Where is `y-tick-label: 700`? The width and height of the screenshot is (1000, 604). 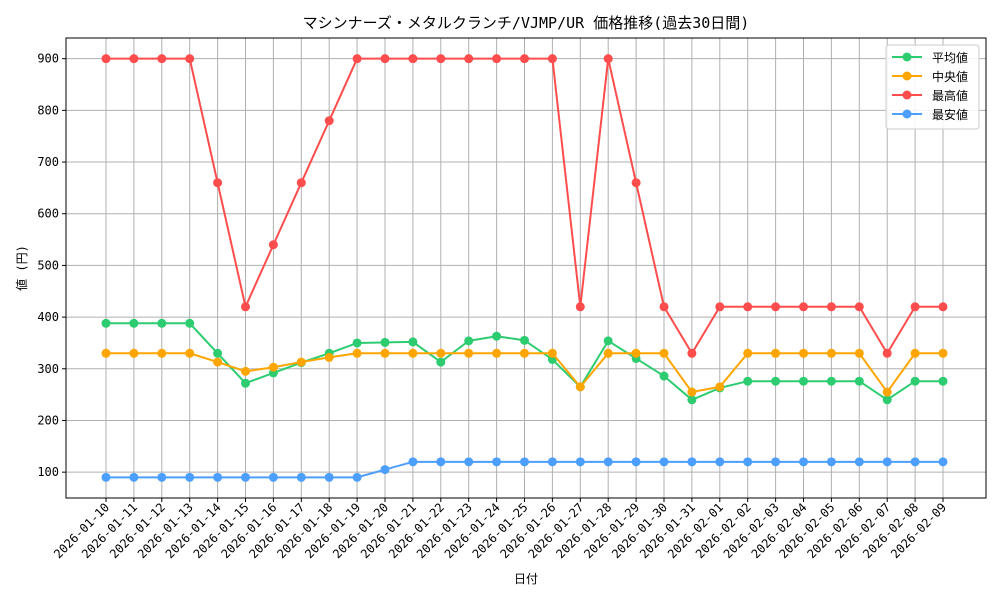 y-tick-label: 700 is located at coordinates (48, 162).